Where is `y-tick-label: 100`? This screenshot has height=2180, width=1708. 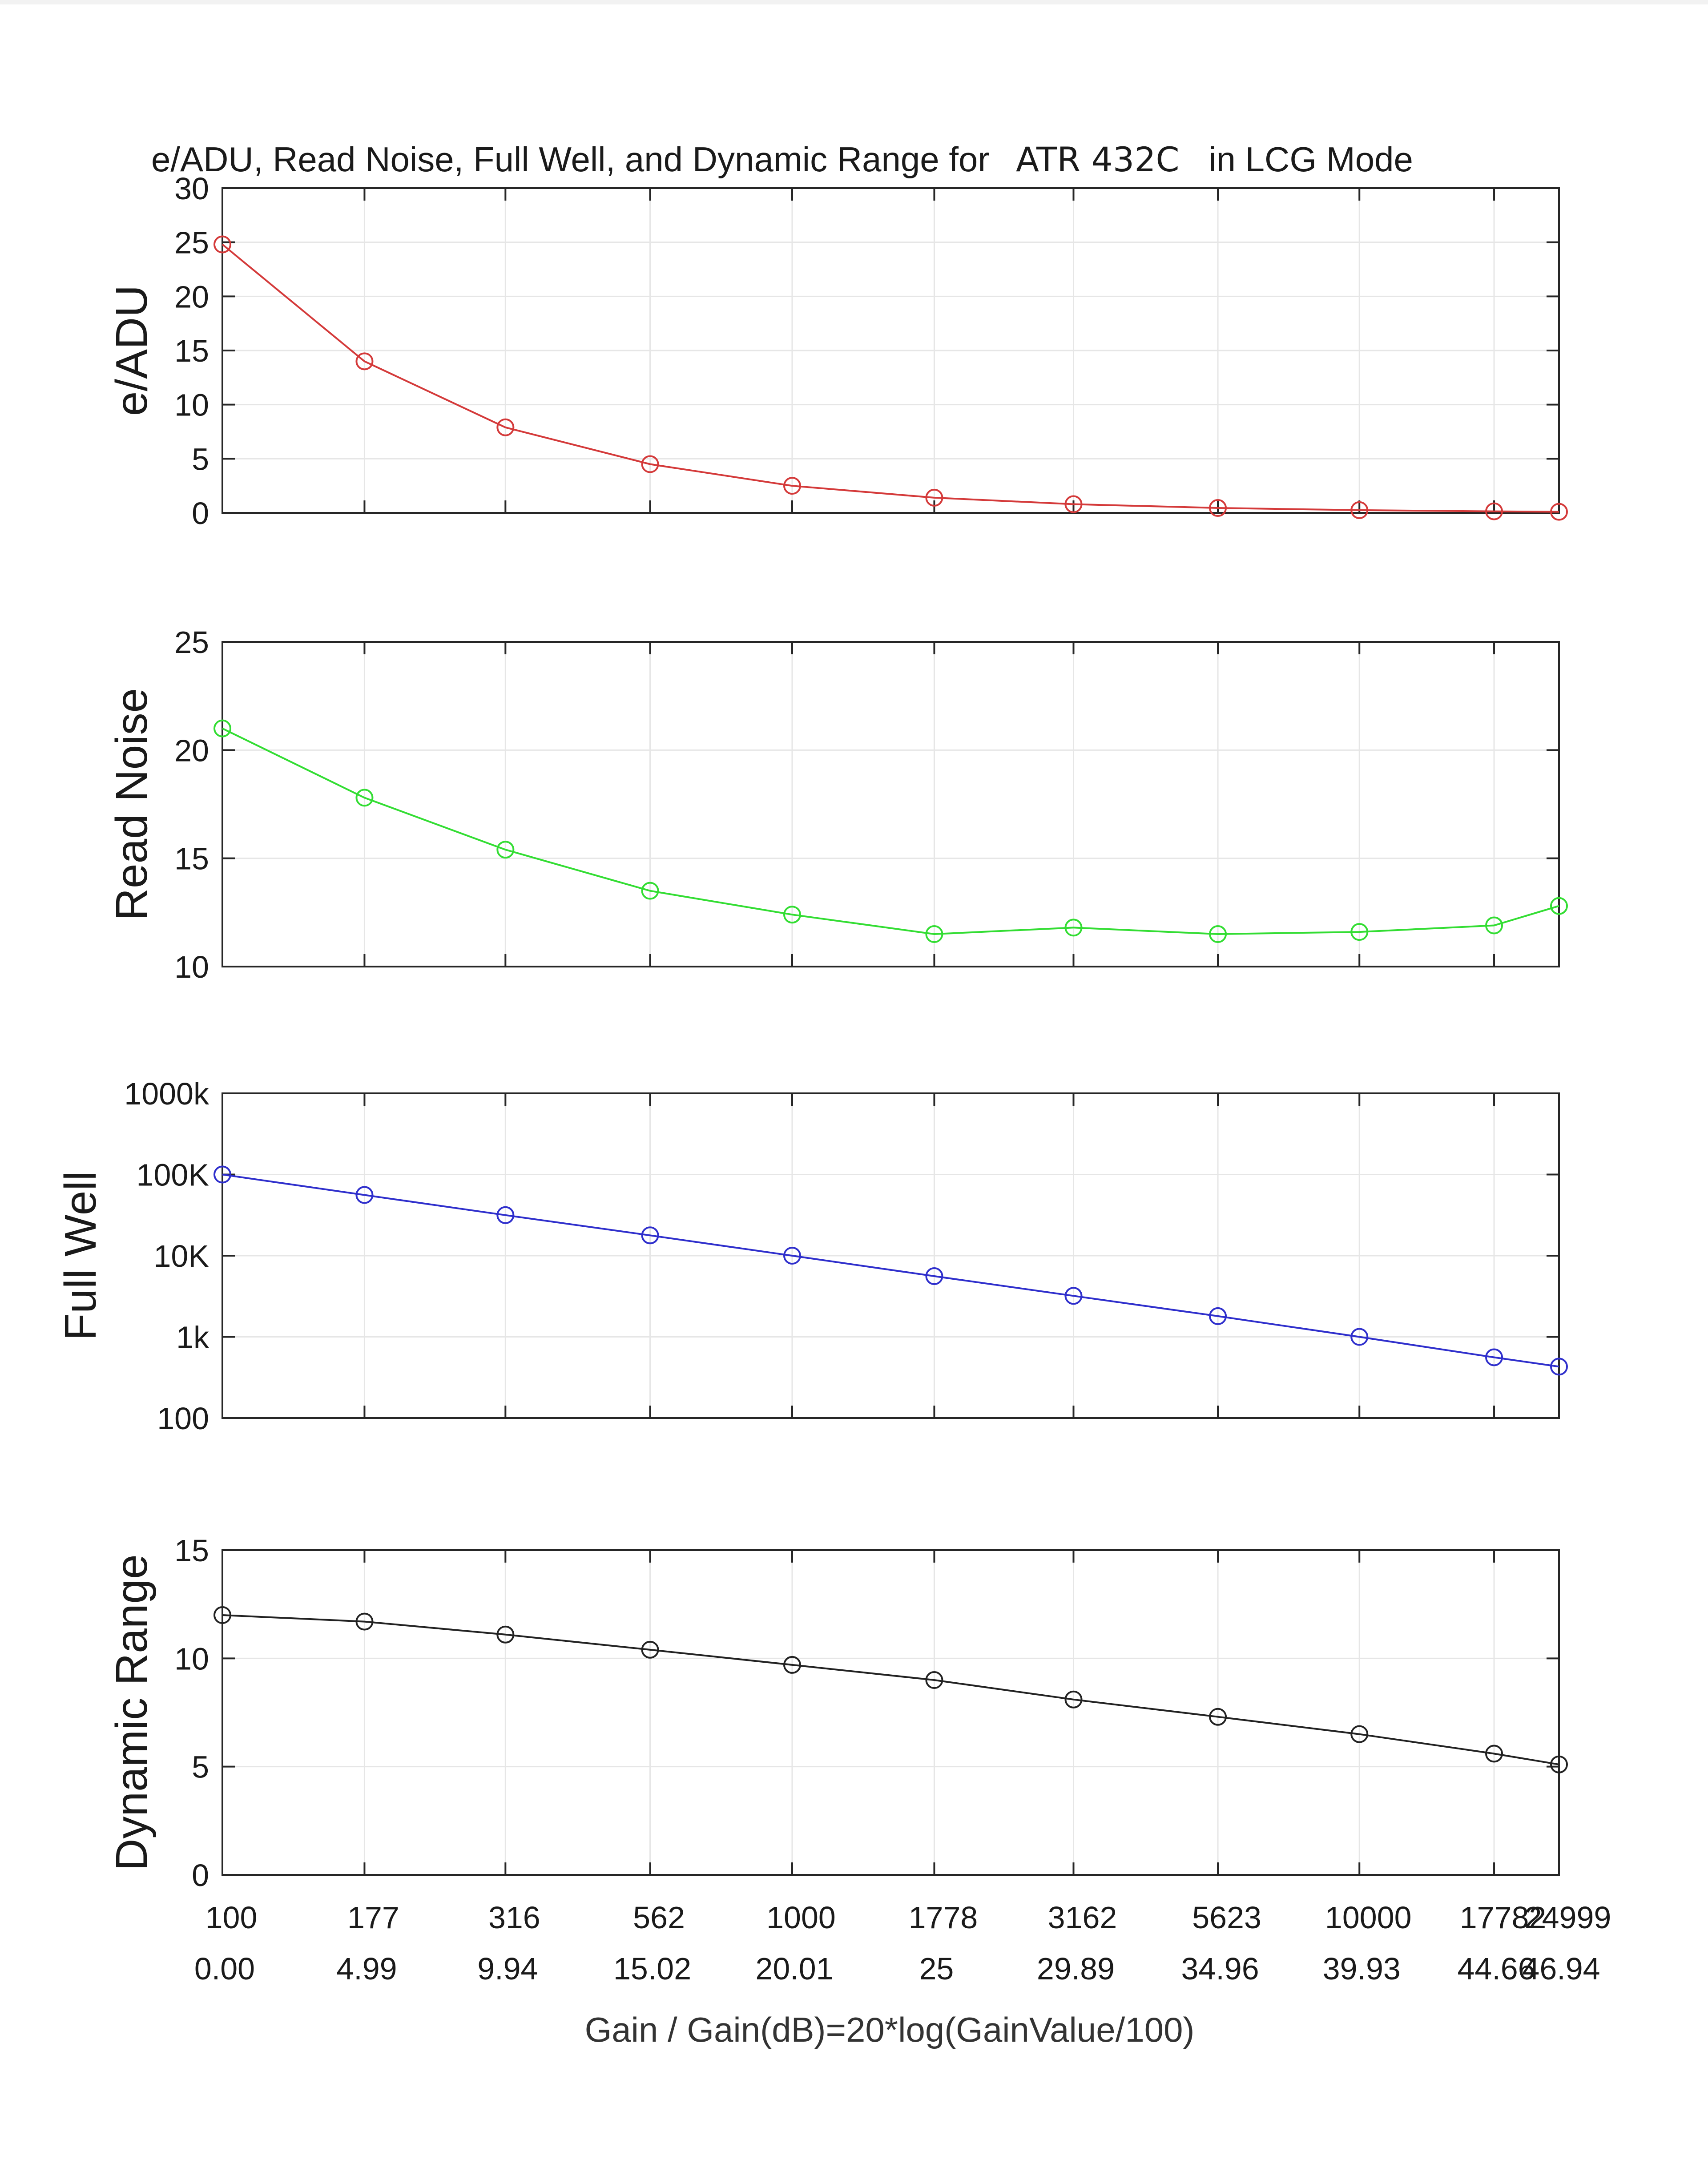
y-tick-label: 100 is located at coordinates (183, 1418).